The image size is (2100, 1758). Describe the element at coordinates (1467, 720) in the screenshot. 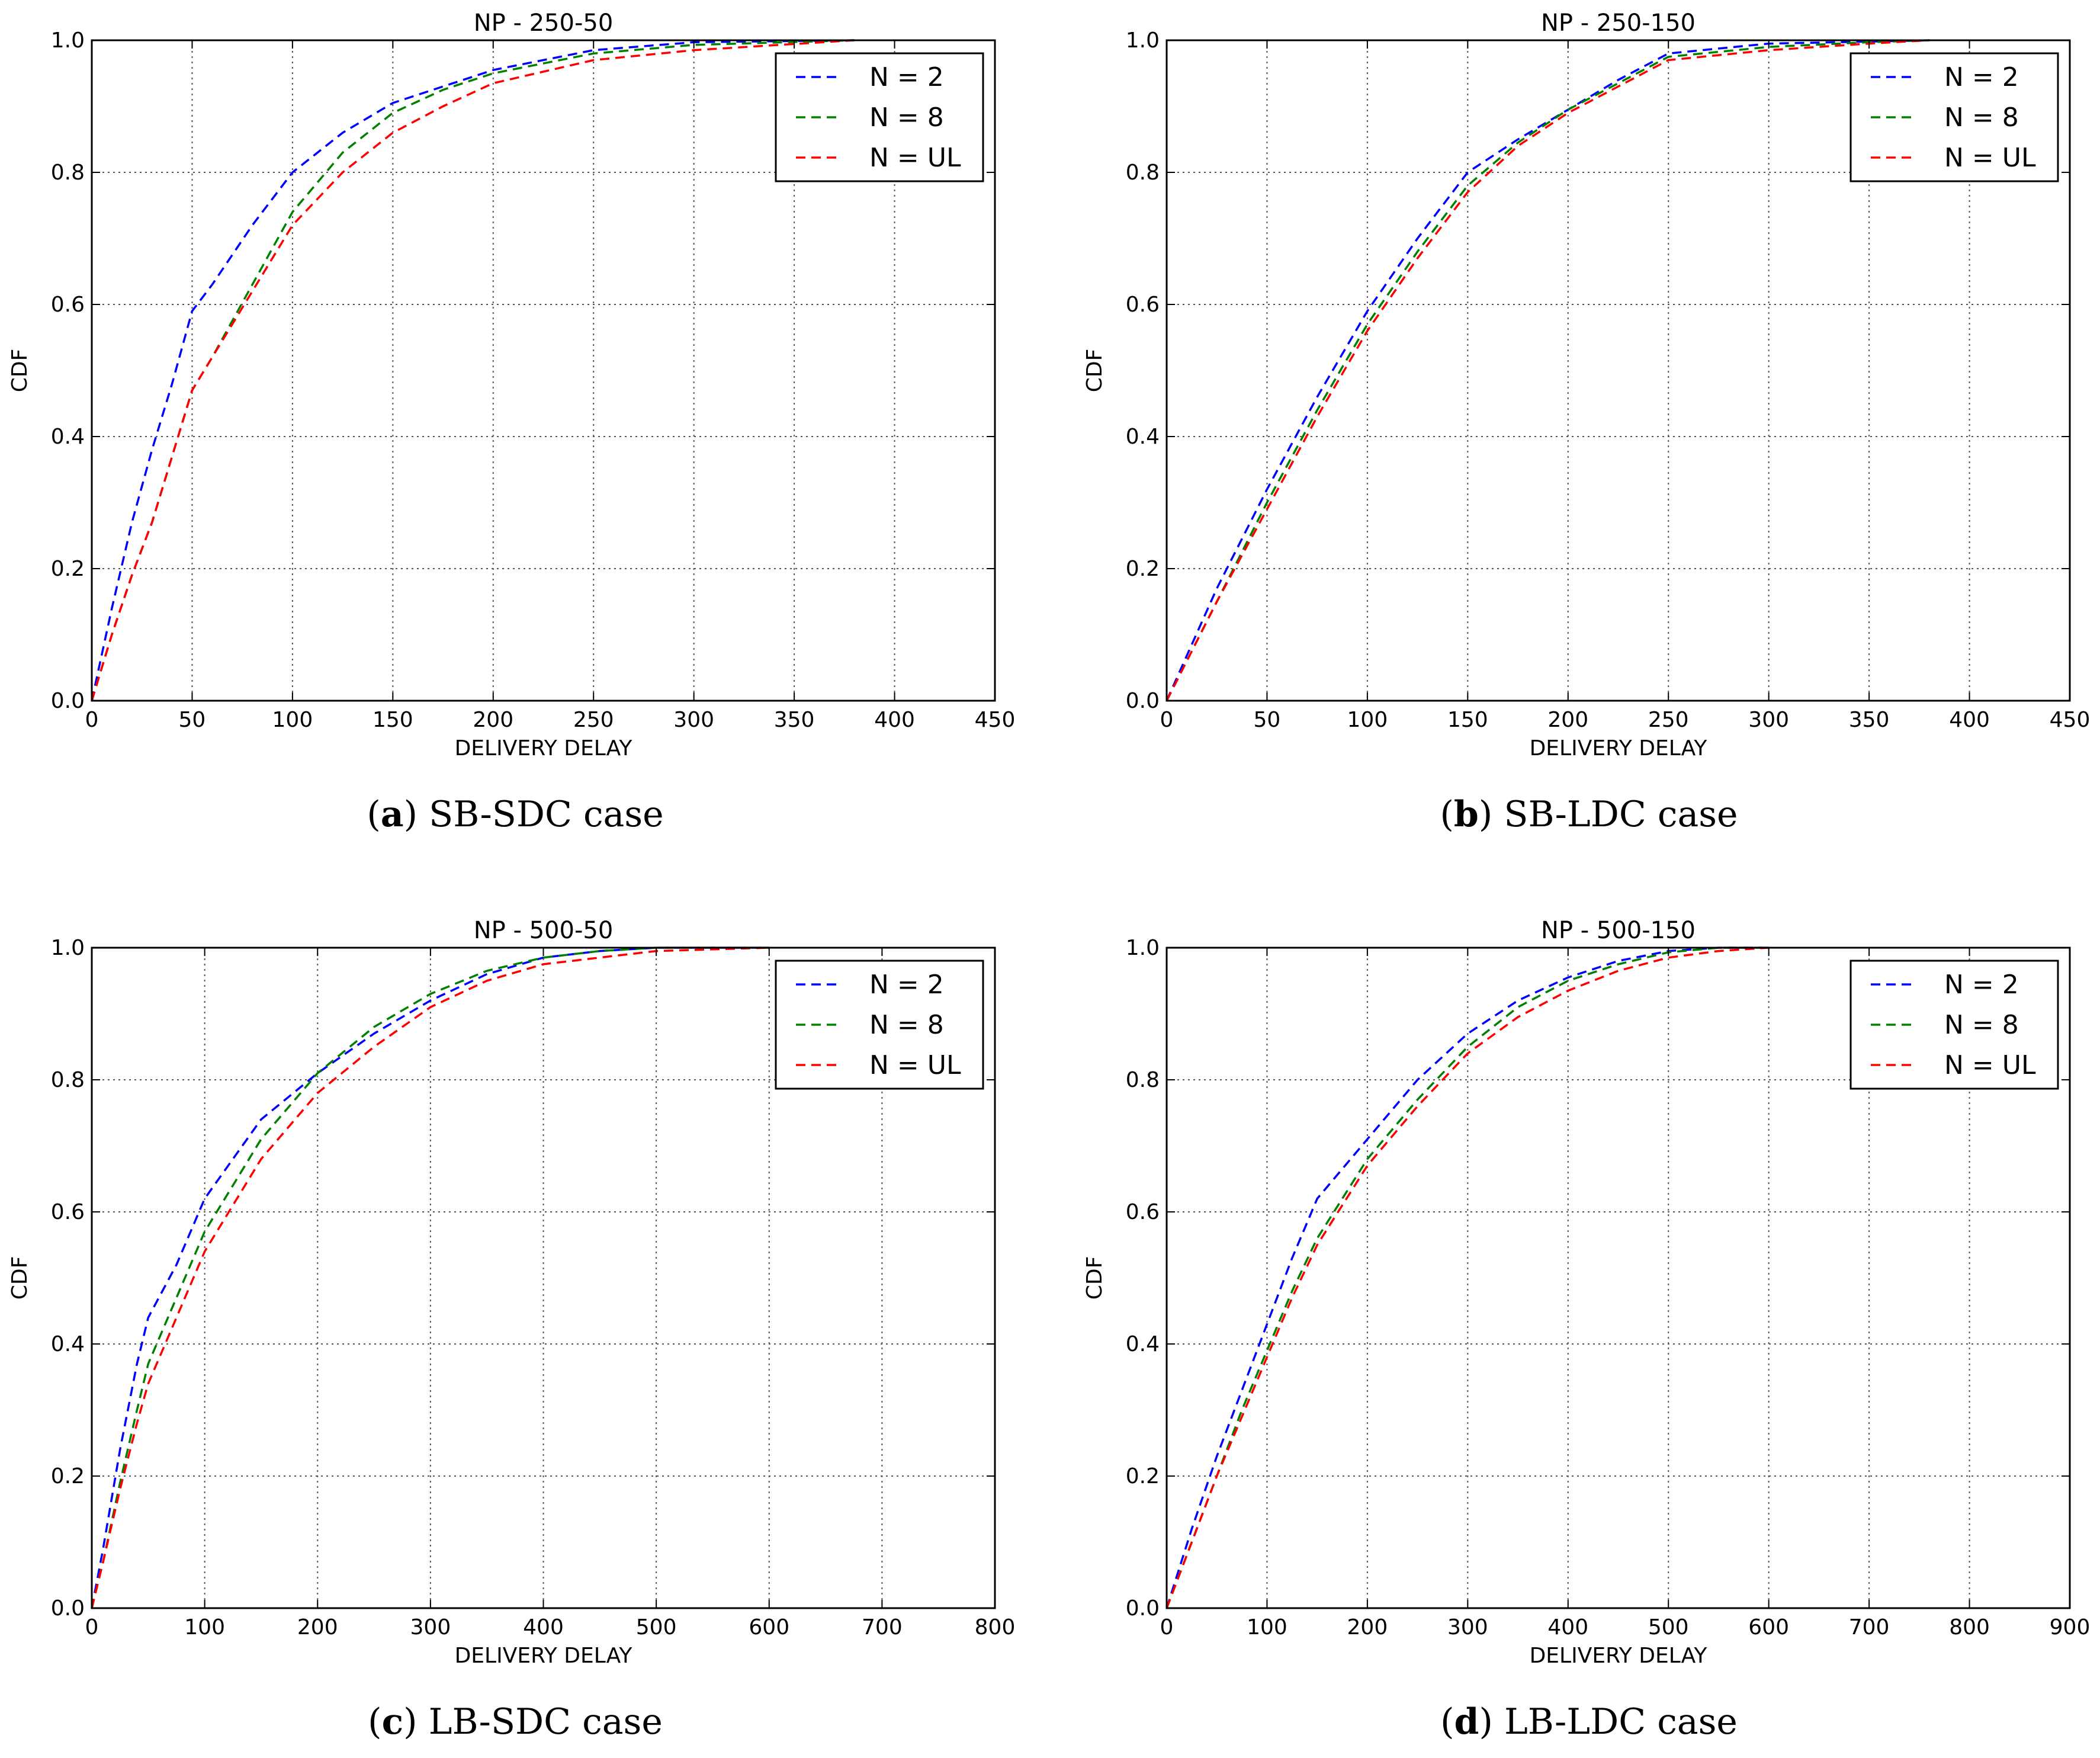

I see `x-tick-label: 150` at that location.